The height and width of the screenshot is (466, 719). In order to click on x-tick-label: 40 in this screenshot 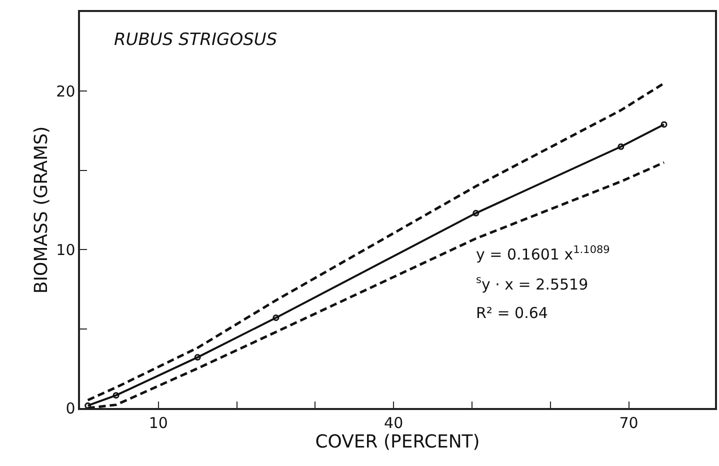, I will do `click(394, 423)`.